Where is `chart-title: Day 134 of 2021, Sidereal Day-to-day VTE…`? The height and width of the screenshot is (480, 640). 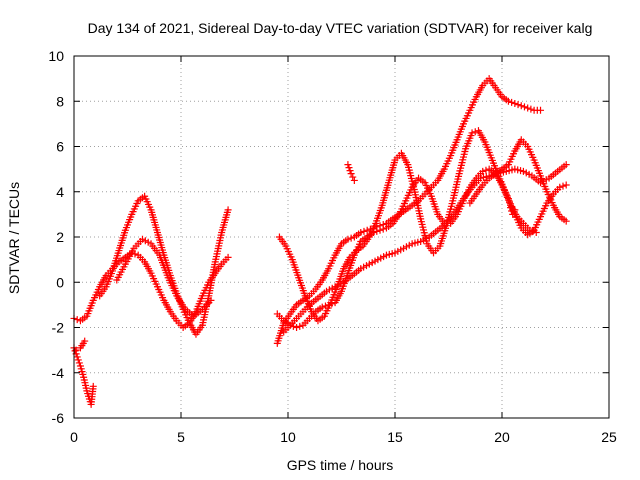
chart-title: Day 134 of 2021, Sidereal Day-to-day VTE… is located at coordinates (340, 28).